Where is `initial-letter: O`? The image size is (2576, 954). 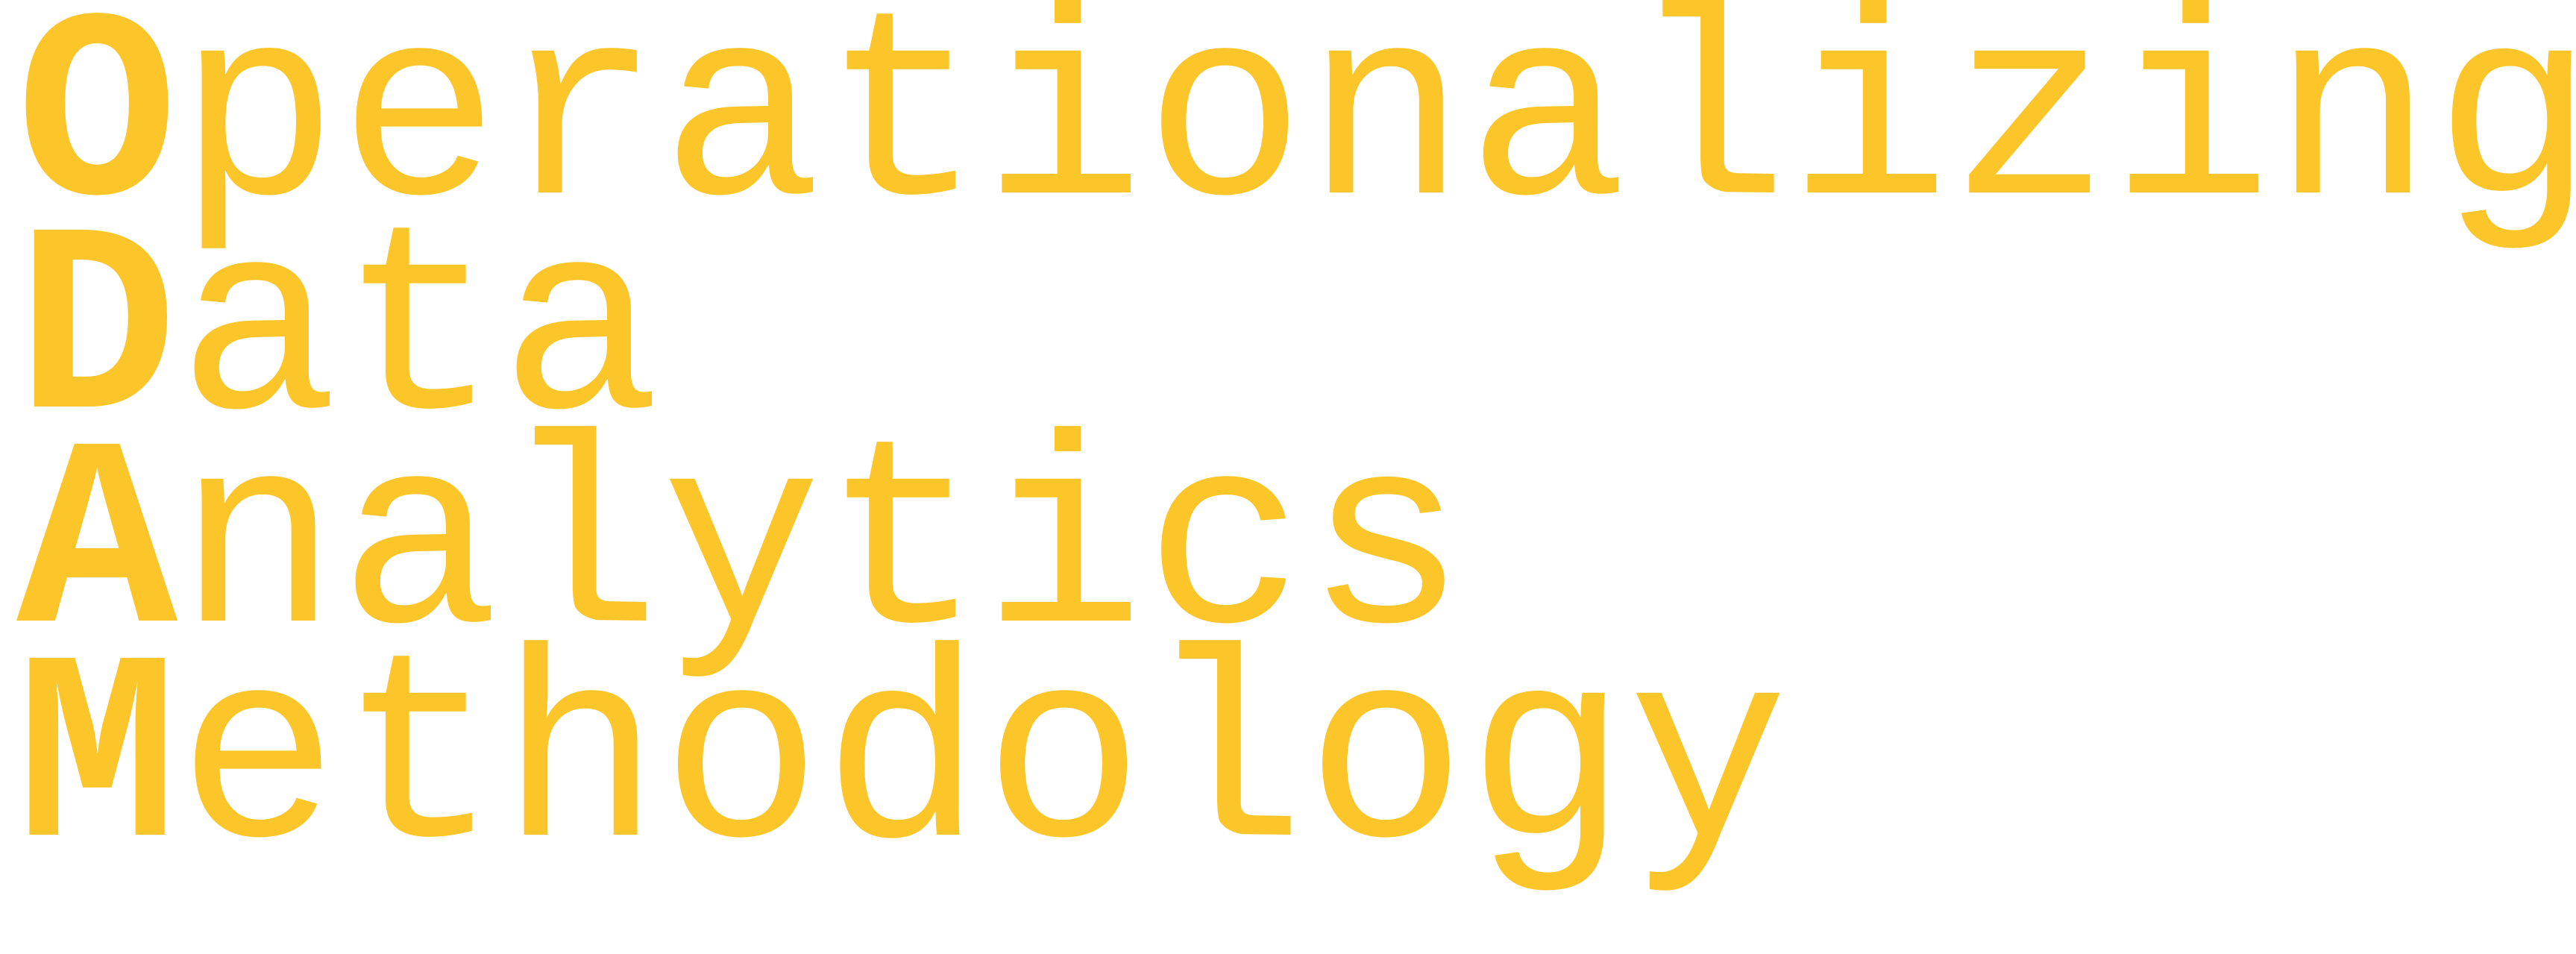
initial-letter: O is located at coordinates (97, 137).